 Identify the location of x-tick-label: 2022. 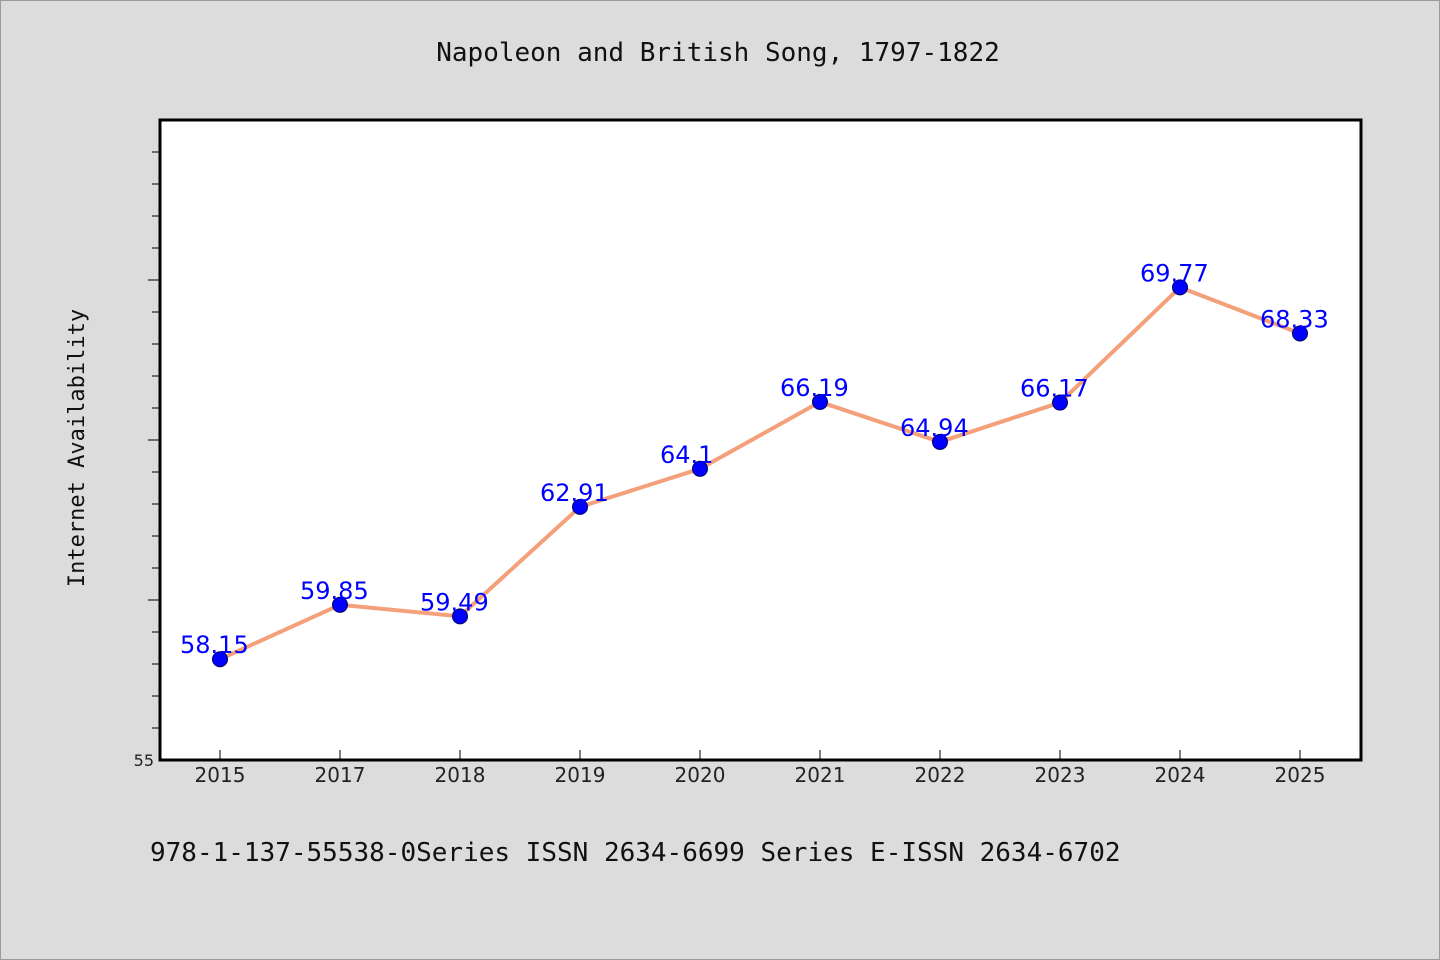
(940, 775).